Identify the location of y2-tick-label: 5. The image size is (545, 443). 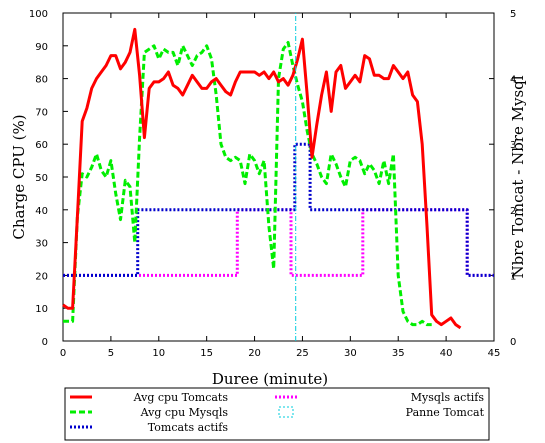
(513, 14).